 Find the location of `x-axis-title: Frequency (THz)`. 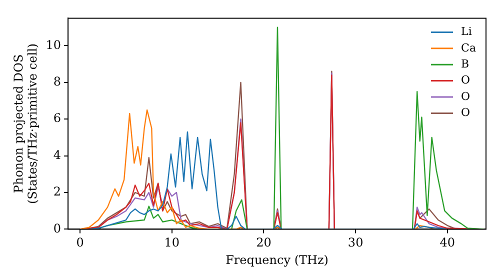

x-axis-title: Frequency (THz) is located at coordinates (277, 259).